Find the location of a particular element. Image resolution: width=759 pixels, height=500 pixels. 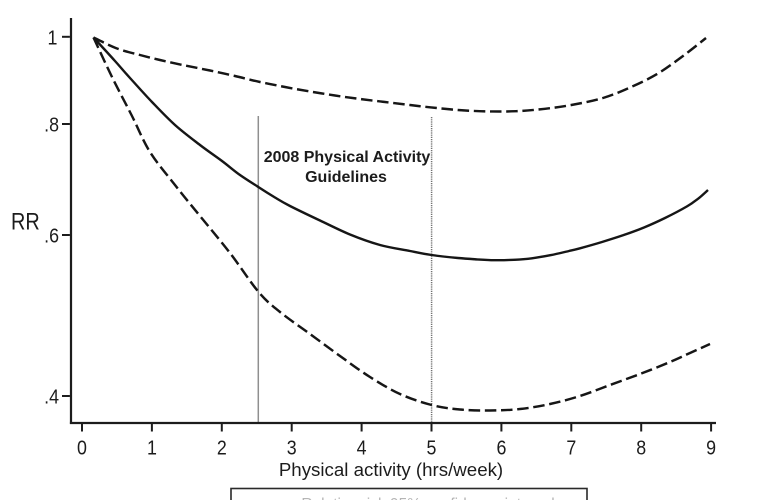

svg-text: 7 is located at coordinates (571, 448).